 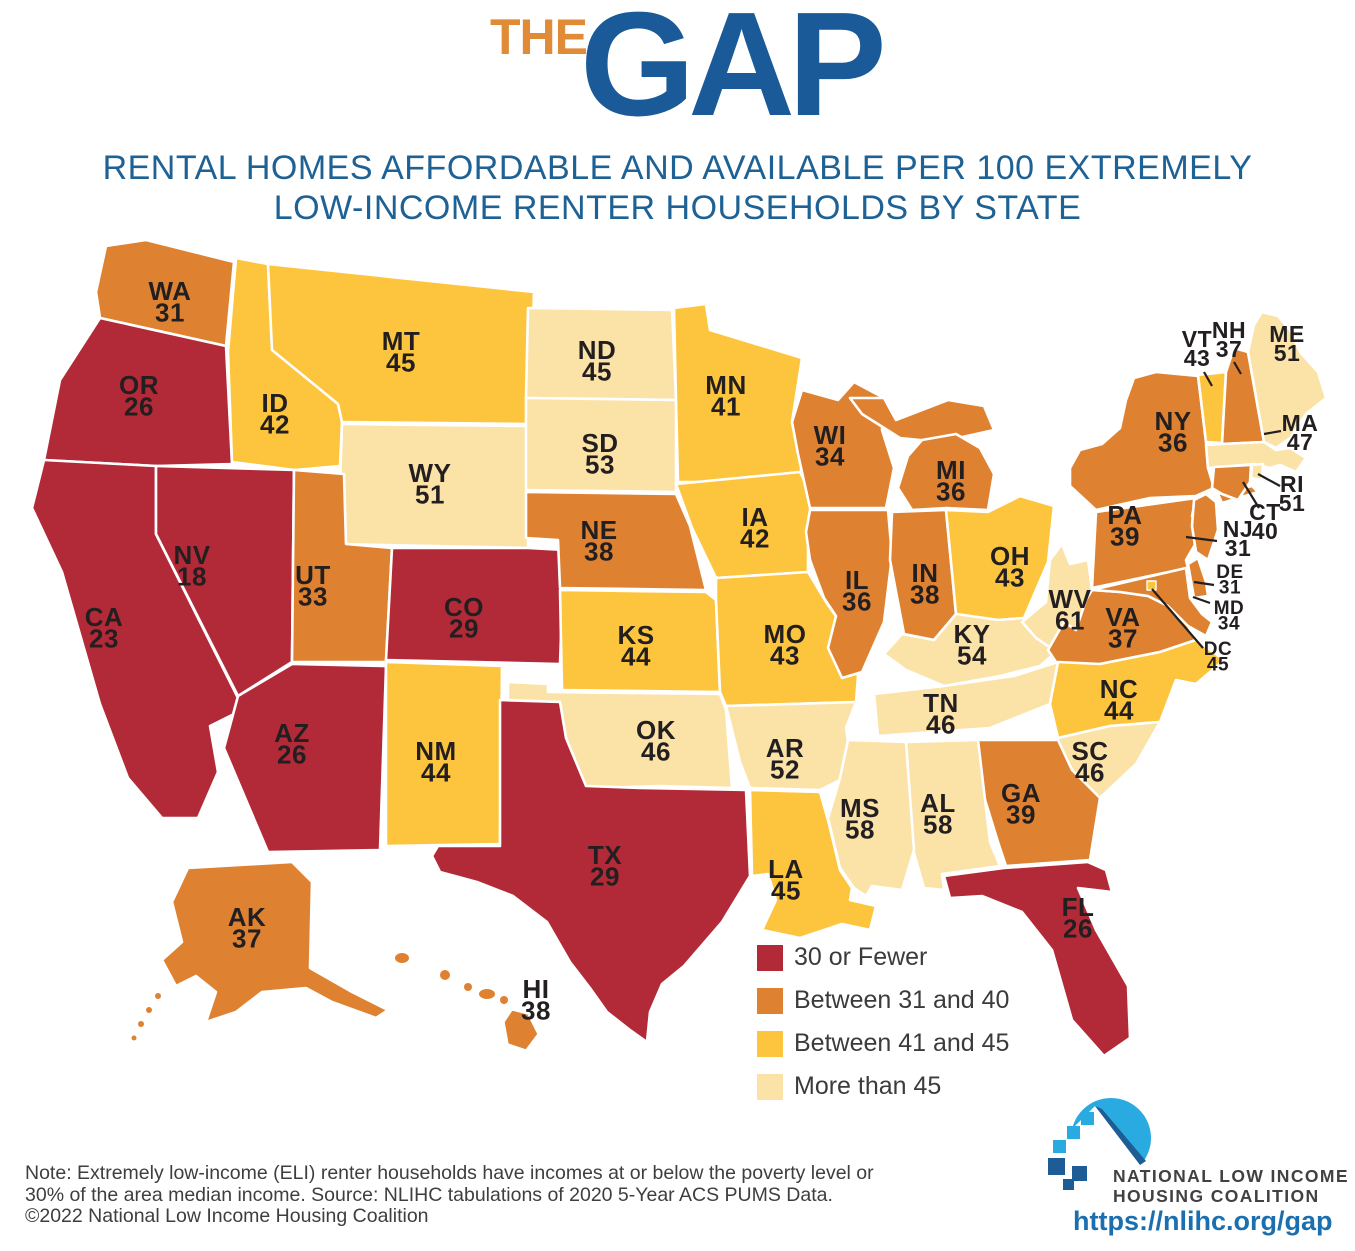 I want to click on state-md, so click(x=1152, y=602).